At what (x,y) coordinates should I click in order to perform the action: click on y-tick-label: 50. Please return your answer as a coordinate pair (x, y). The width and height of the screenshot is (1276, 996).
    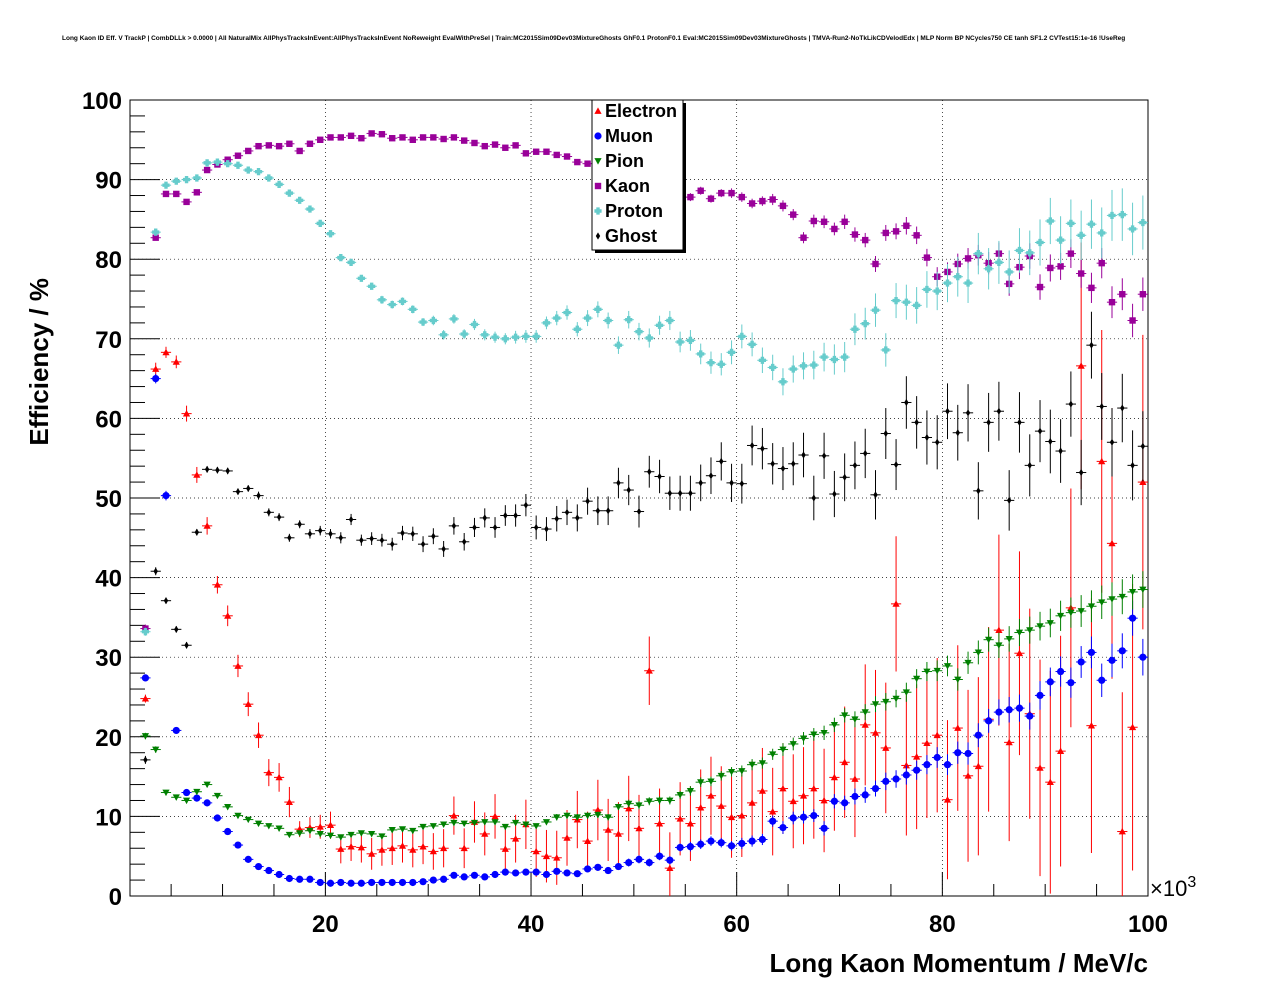
    Looking at the image, I should click on (108, 499).